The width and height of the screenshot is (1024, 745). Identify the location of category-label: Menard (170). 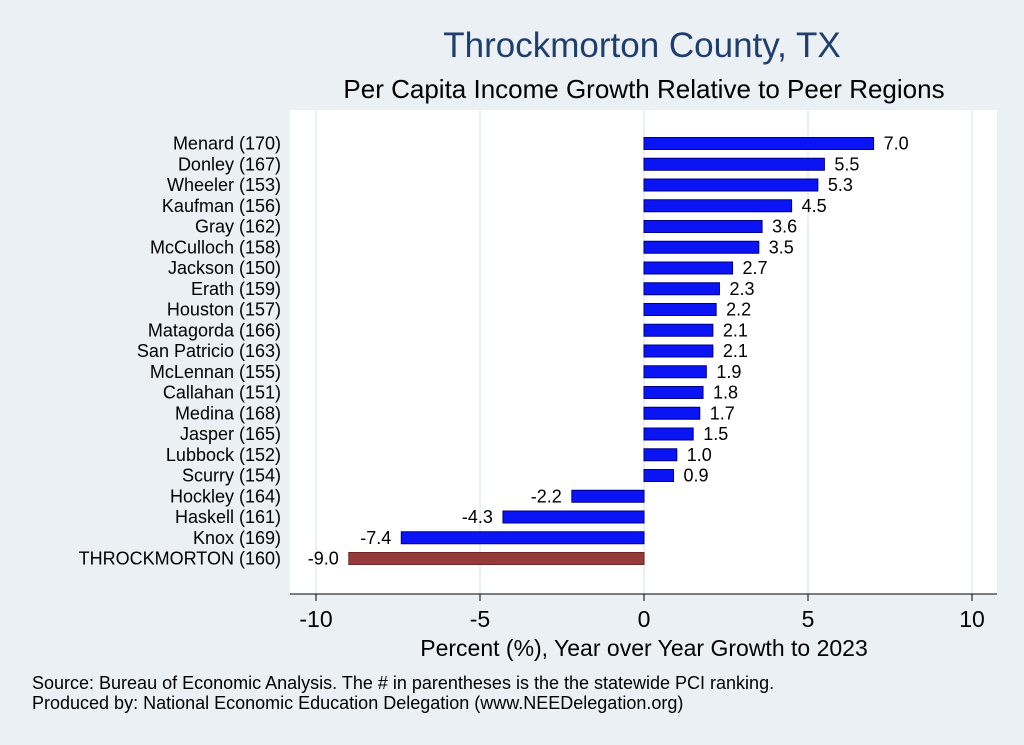
(227, 144).